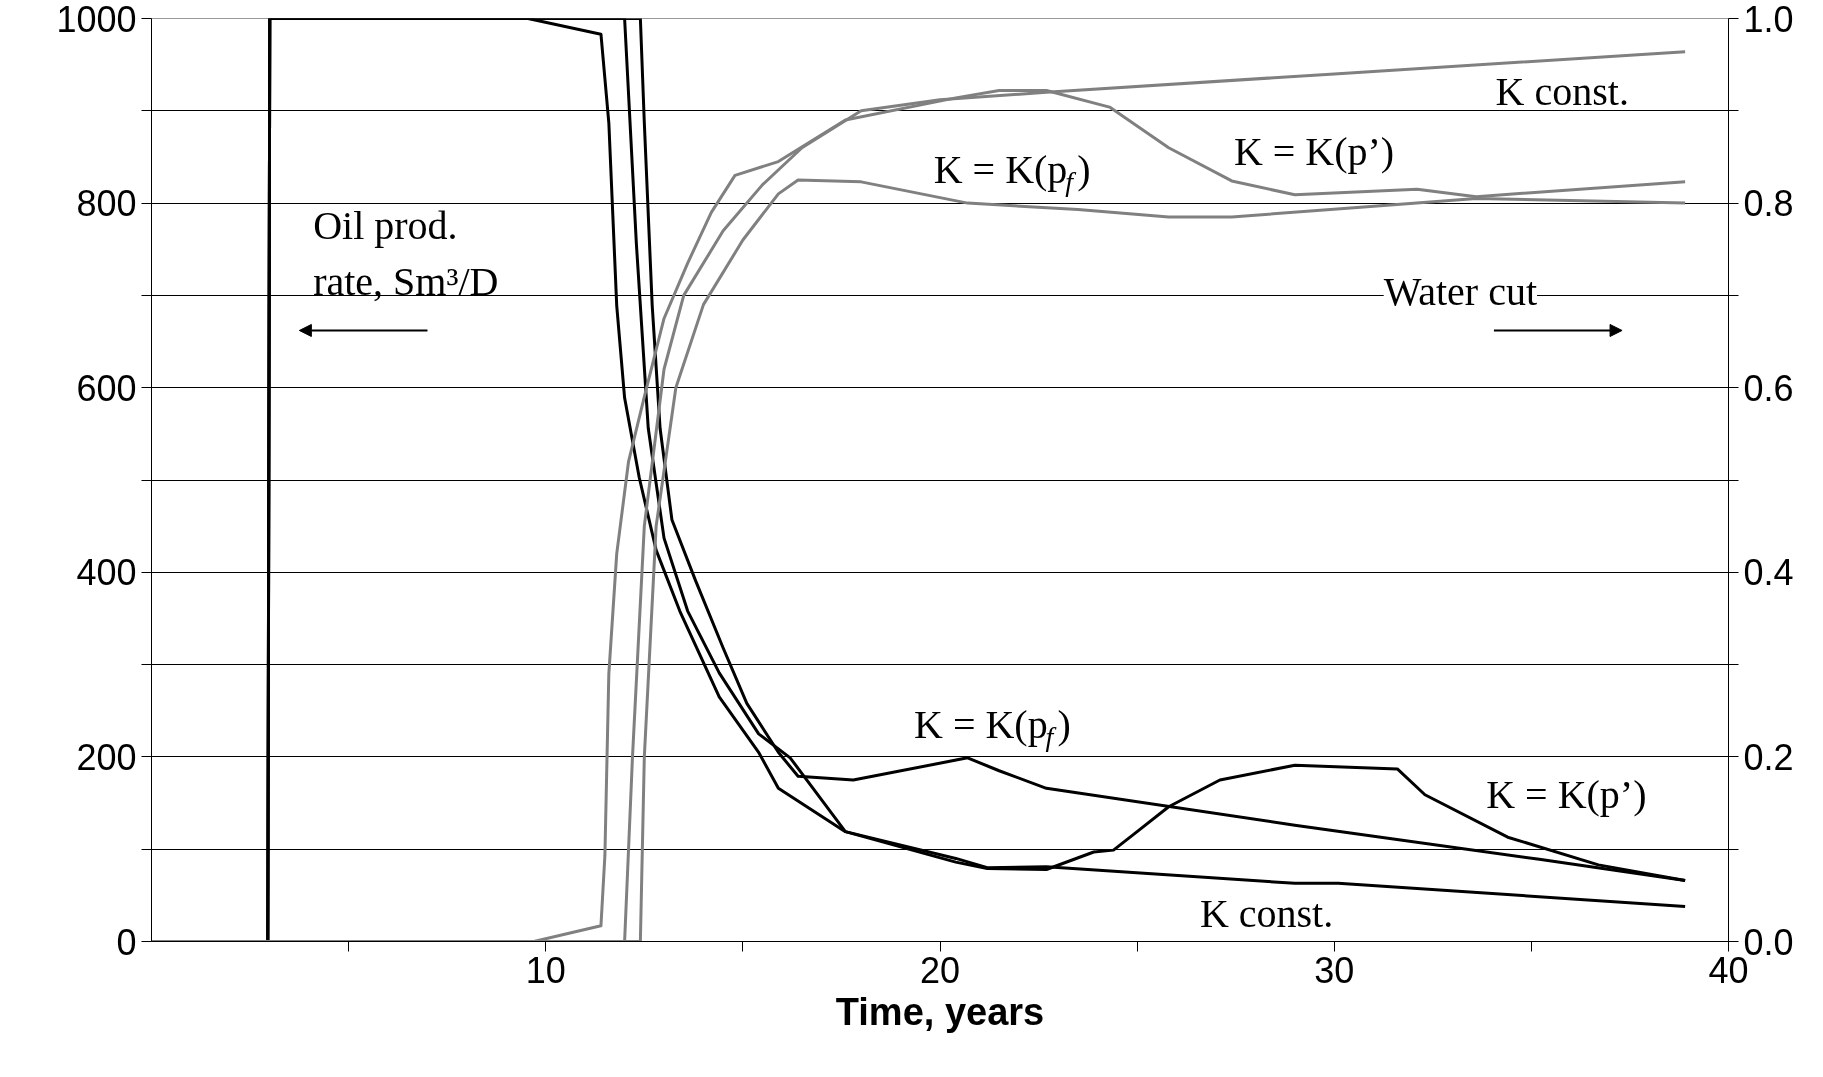 This screenshot has height=1077, width=1823. Describe the element at coordinates (106, 757) in the screenshot. I see `y-tick-label: 200` at that location.